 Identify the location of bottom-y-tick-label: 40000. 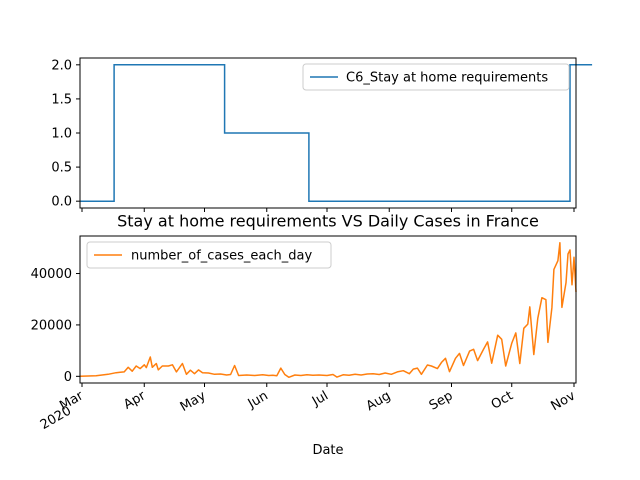
(51, 274).